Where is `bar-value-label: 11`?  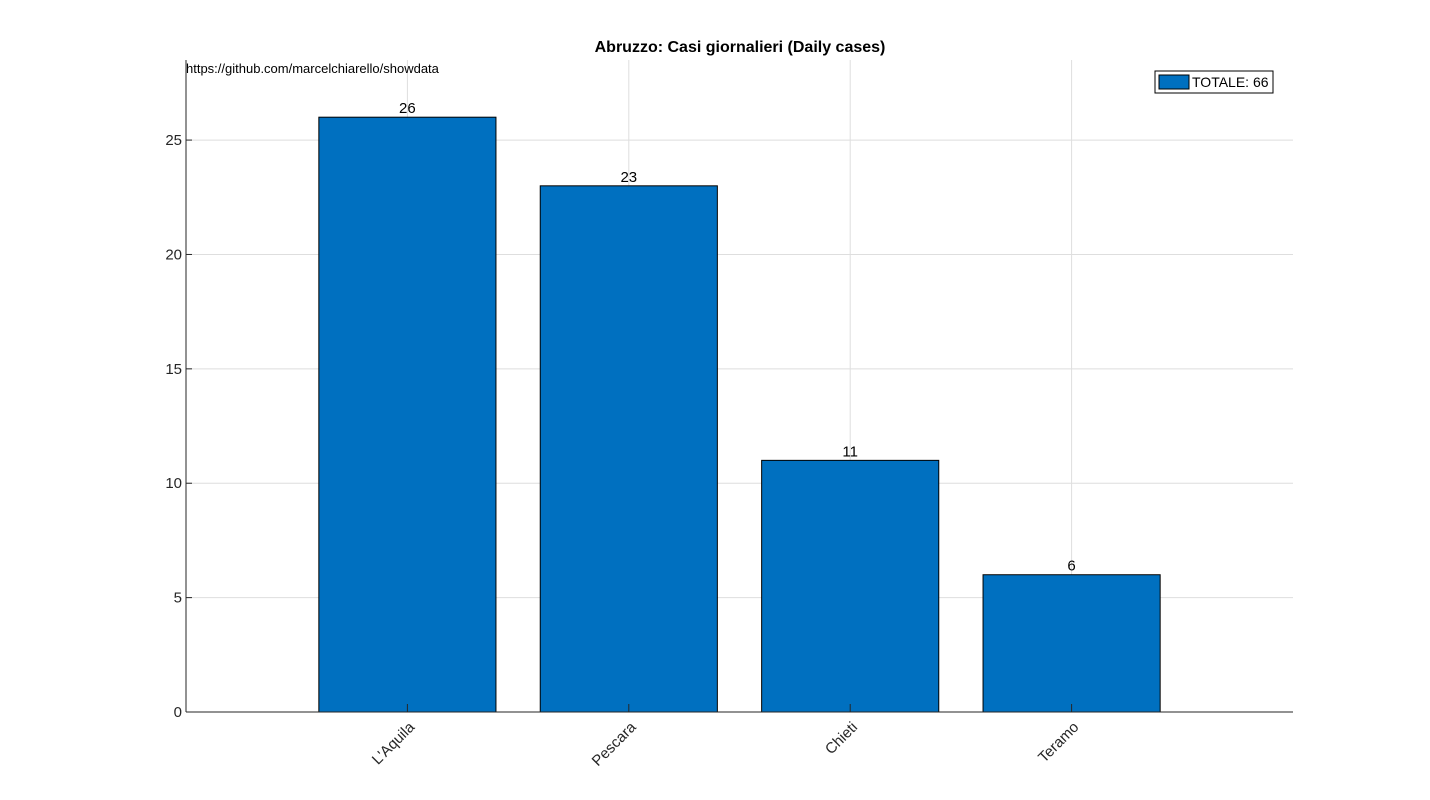 bar-value-label: 11 is located at coordinates (850, 451).